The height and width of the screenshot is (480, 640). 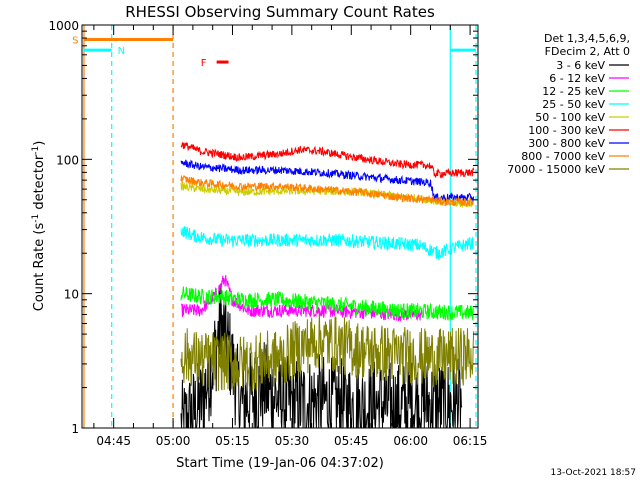 What do you see at coordinates (36, 218) in the screenshot?
I see `y-label-sup1: -1` at bounding box center [36, 218].